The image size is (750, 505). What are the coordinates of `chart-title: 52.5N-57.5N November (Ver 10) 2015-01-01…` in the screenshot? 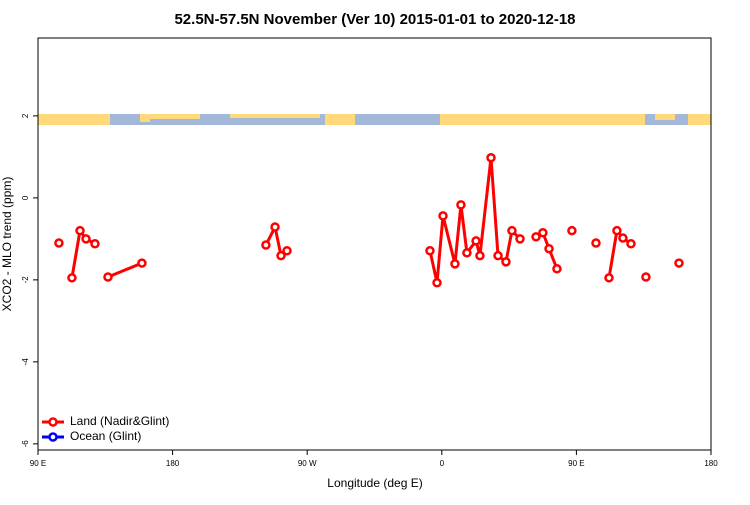 It's located at (374, 19).